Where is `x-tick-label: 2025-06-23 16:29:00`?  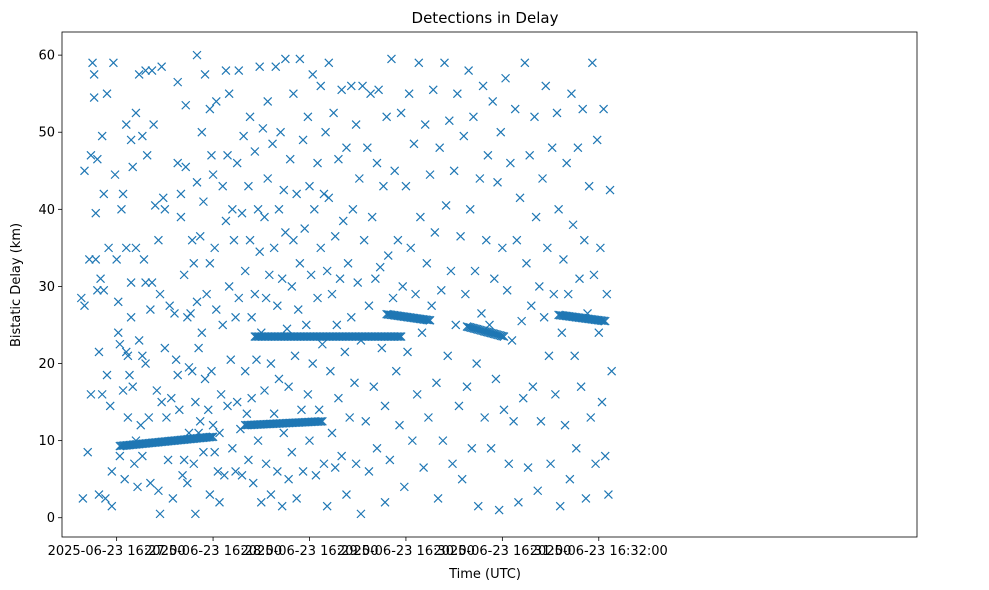 x-tick-label: 2025-06-23 16:29:00 is located at coordinates (309, 551).